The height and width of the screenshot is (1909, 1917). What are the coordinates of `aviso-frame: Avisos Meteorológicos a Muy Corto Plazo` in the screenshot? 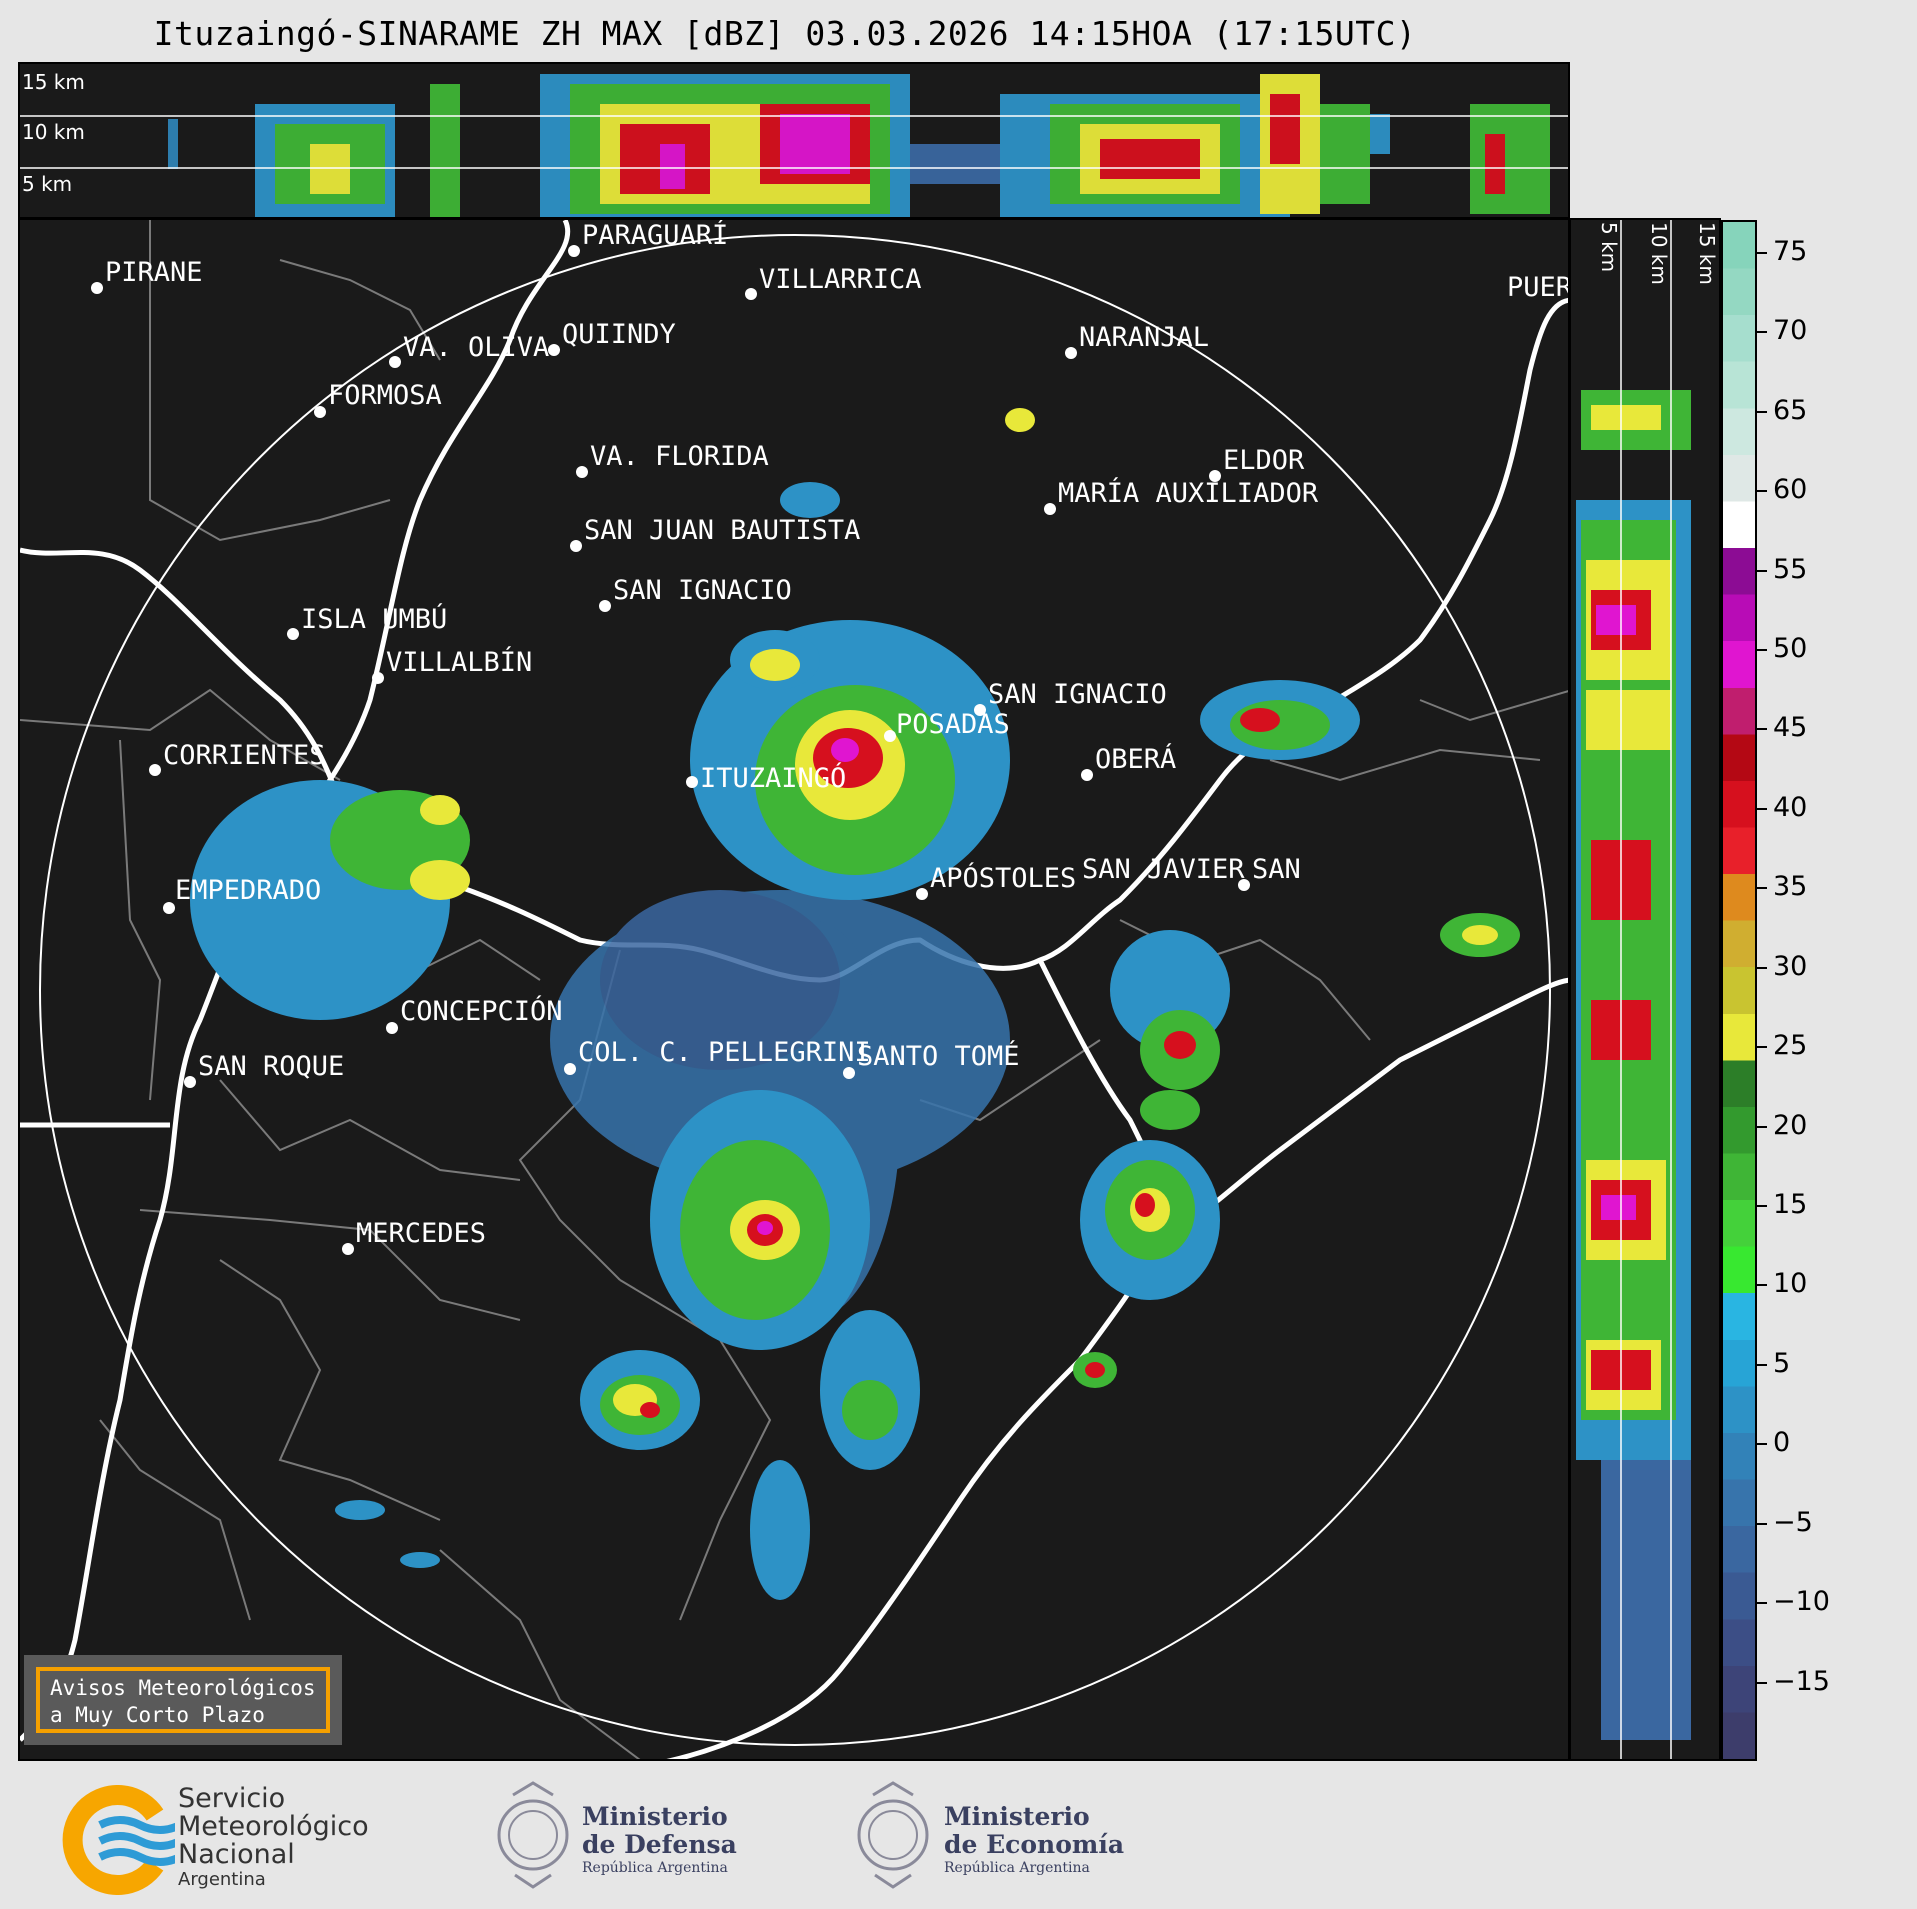 It's located at (183, 1700).